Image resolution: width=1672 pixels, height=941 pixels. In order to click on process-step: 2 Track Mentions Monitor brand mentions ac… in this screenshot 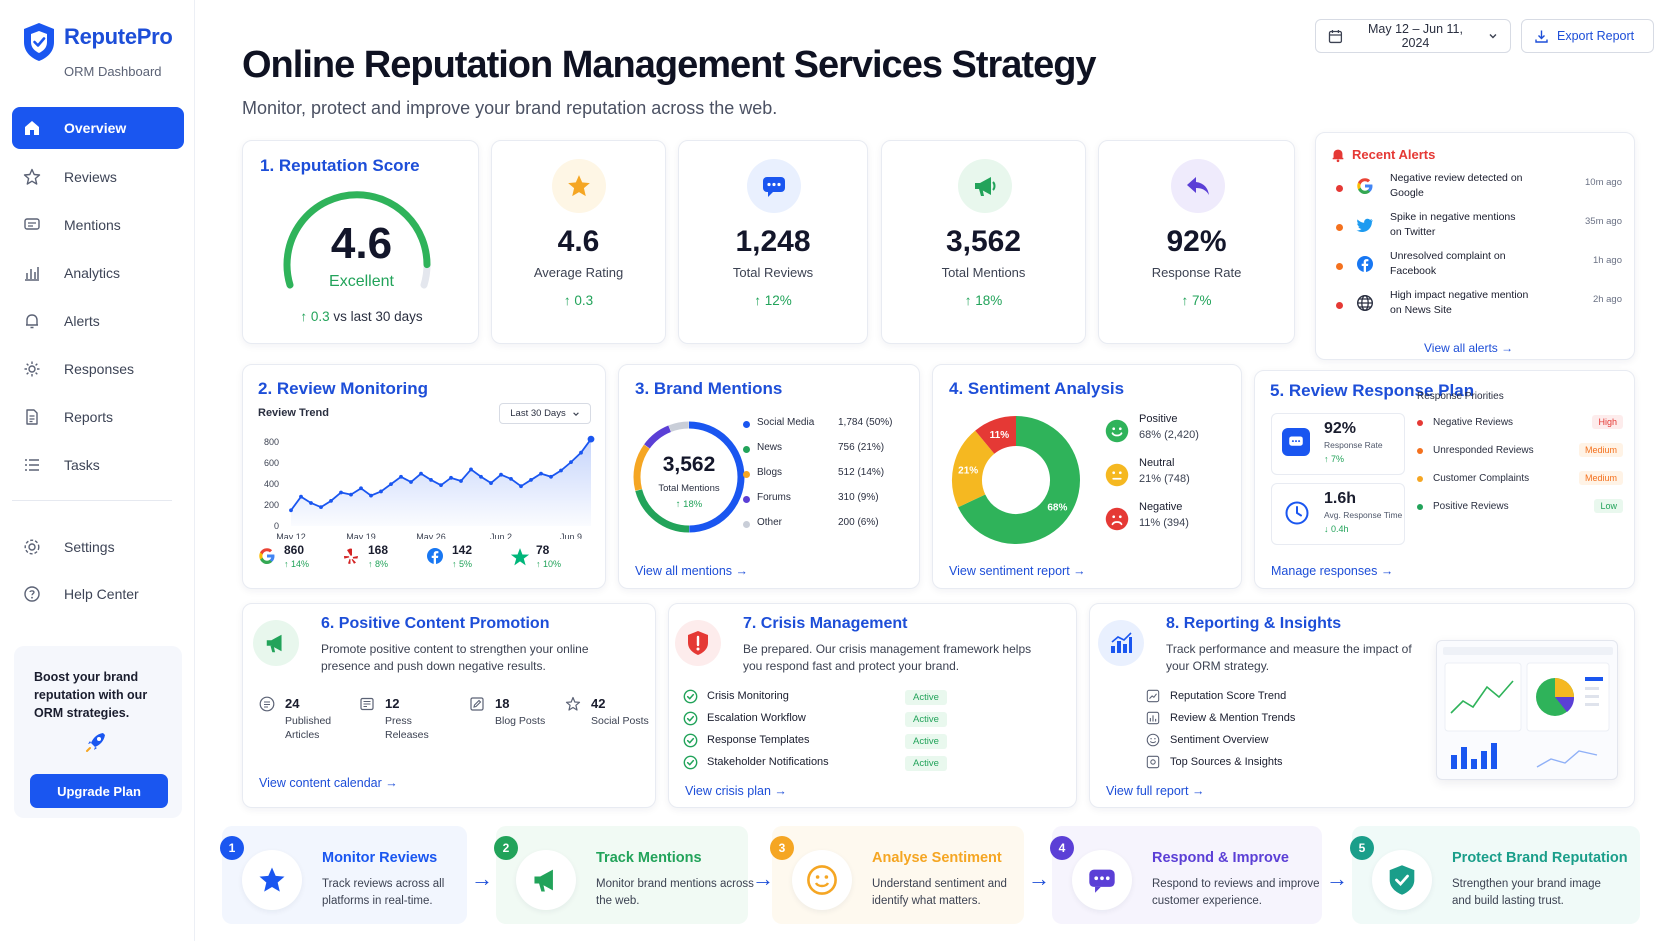, I will do `click(624, 875)`.